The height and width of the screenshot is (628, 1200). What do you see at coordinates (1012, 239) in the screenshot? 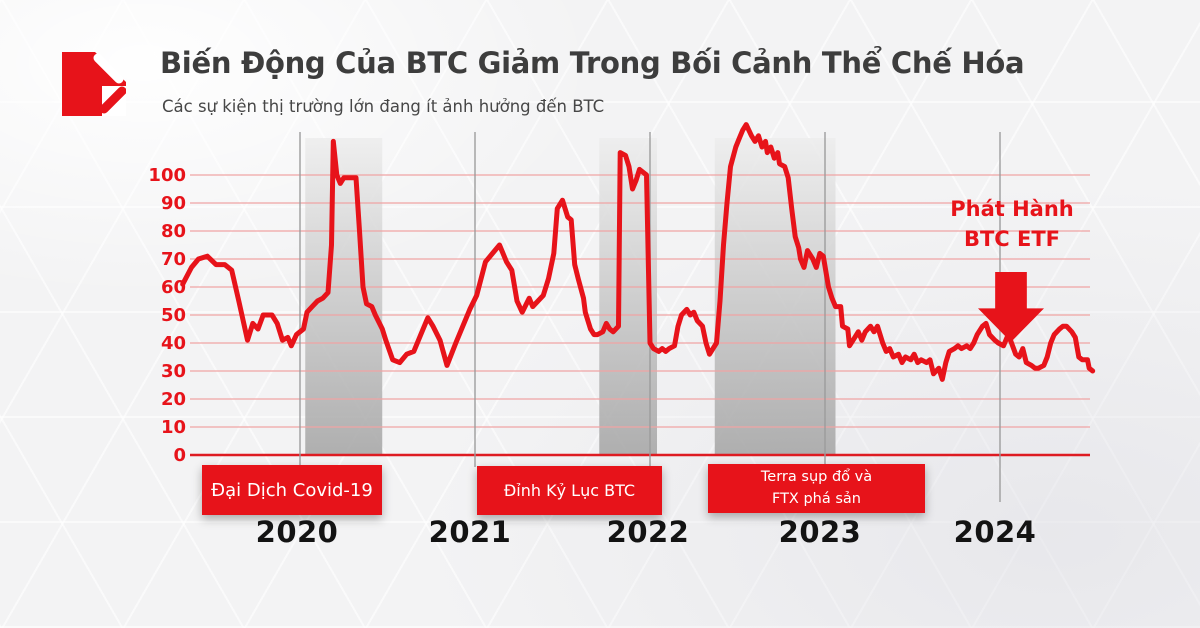
I see `btc-etf-annotation-line2: BTC ETF` at bounding box center [1012, 239].